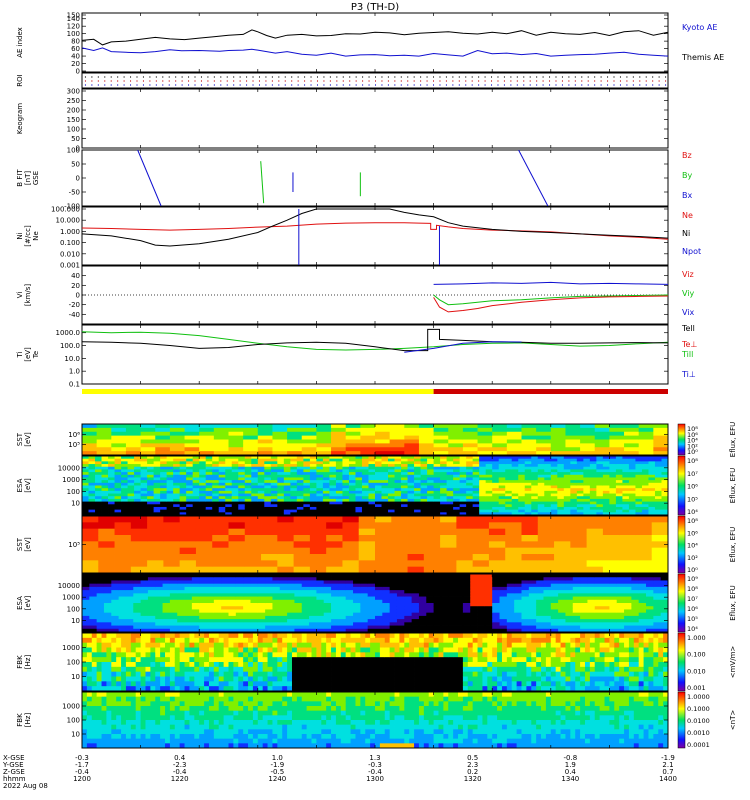 The image size is (750, 800). Describe the element at coordinates (375, 486) in the screenshot. I see `esa-ion-efflux-cells` at that location.